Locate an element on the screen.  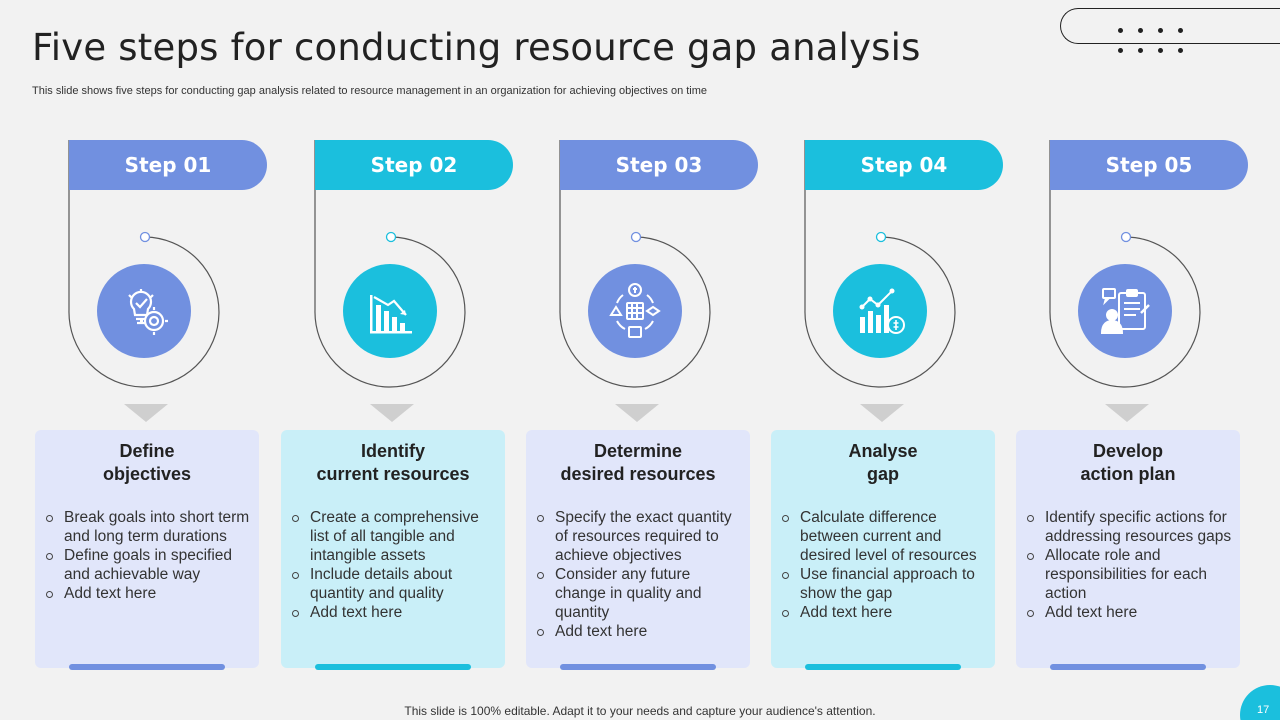
clipboard-person-icon is located at coordinates (1125, 311).